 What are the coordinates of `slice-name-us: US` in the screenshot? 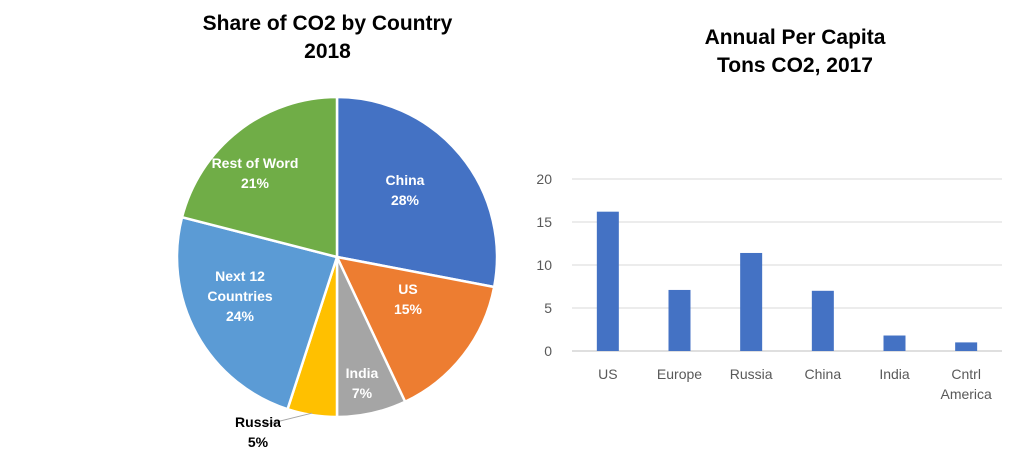 It's located at (407, 289).